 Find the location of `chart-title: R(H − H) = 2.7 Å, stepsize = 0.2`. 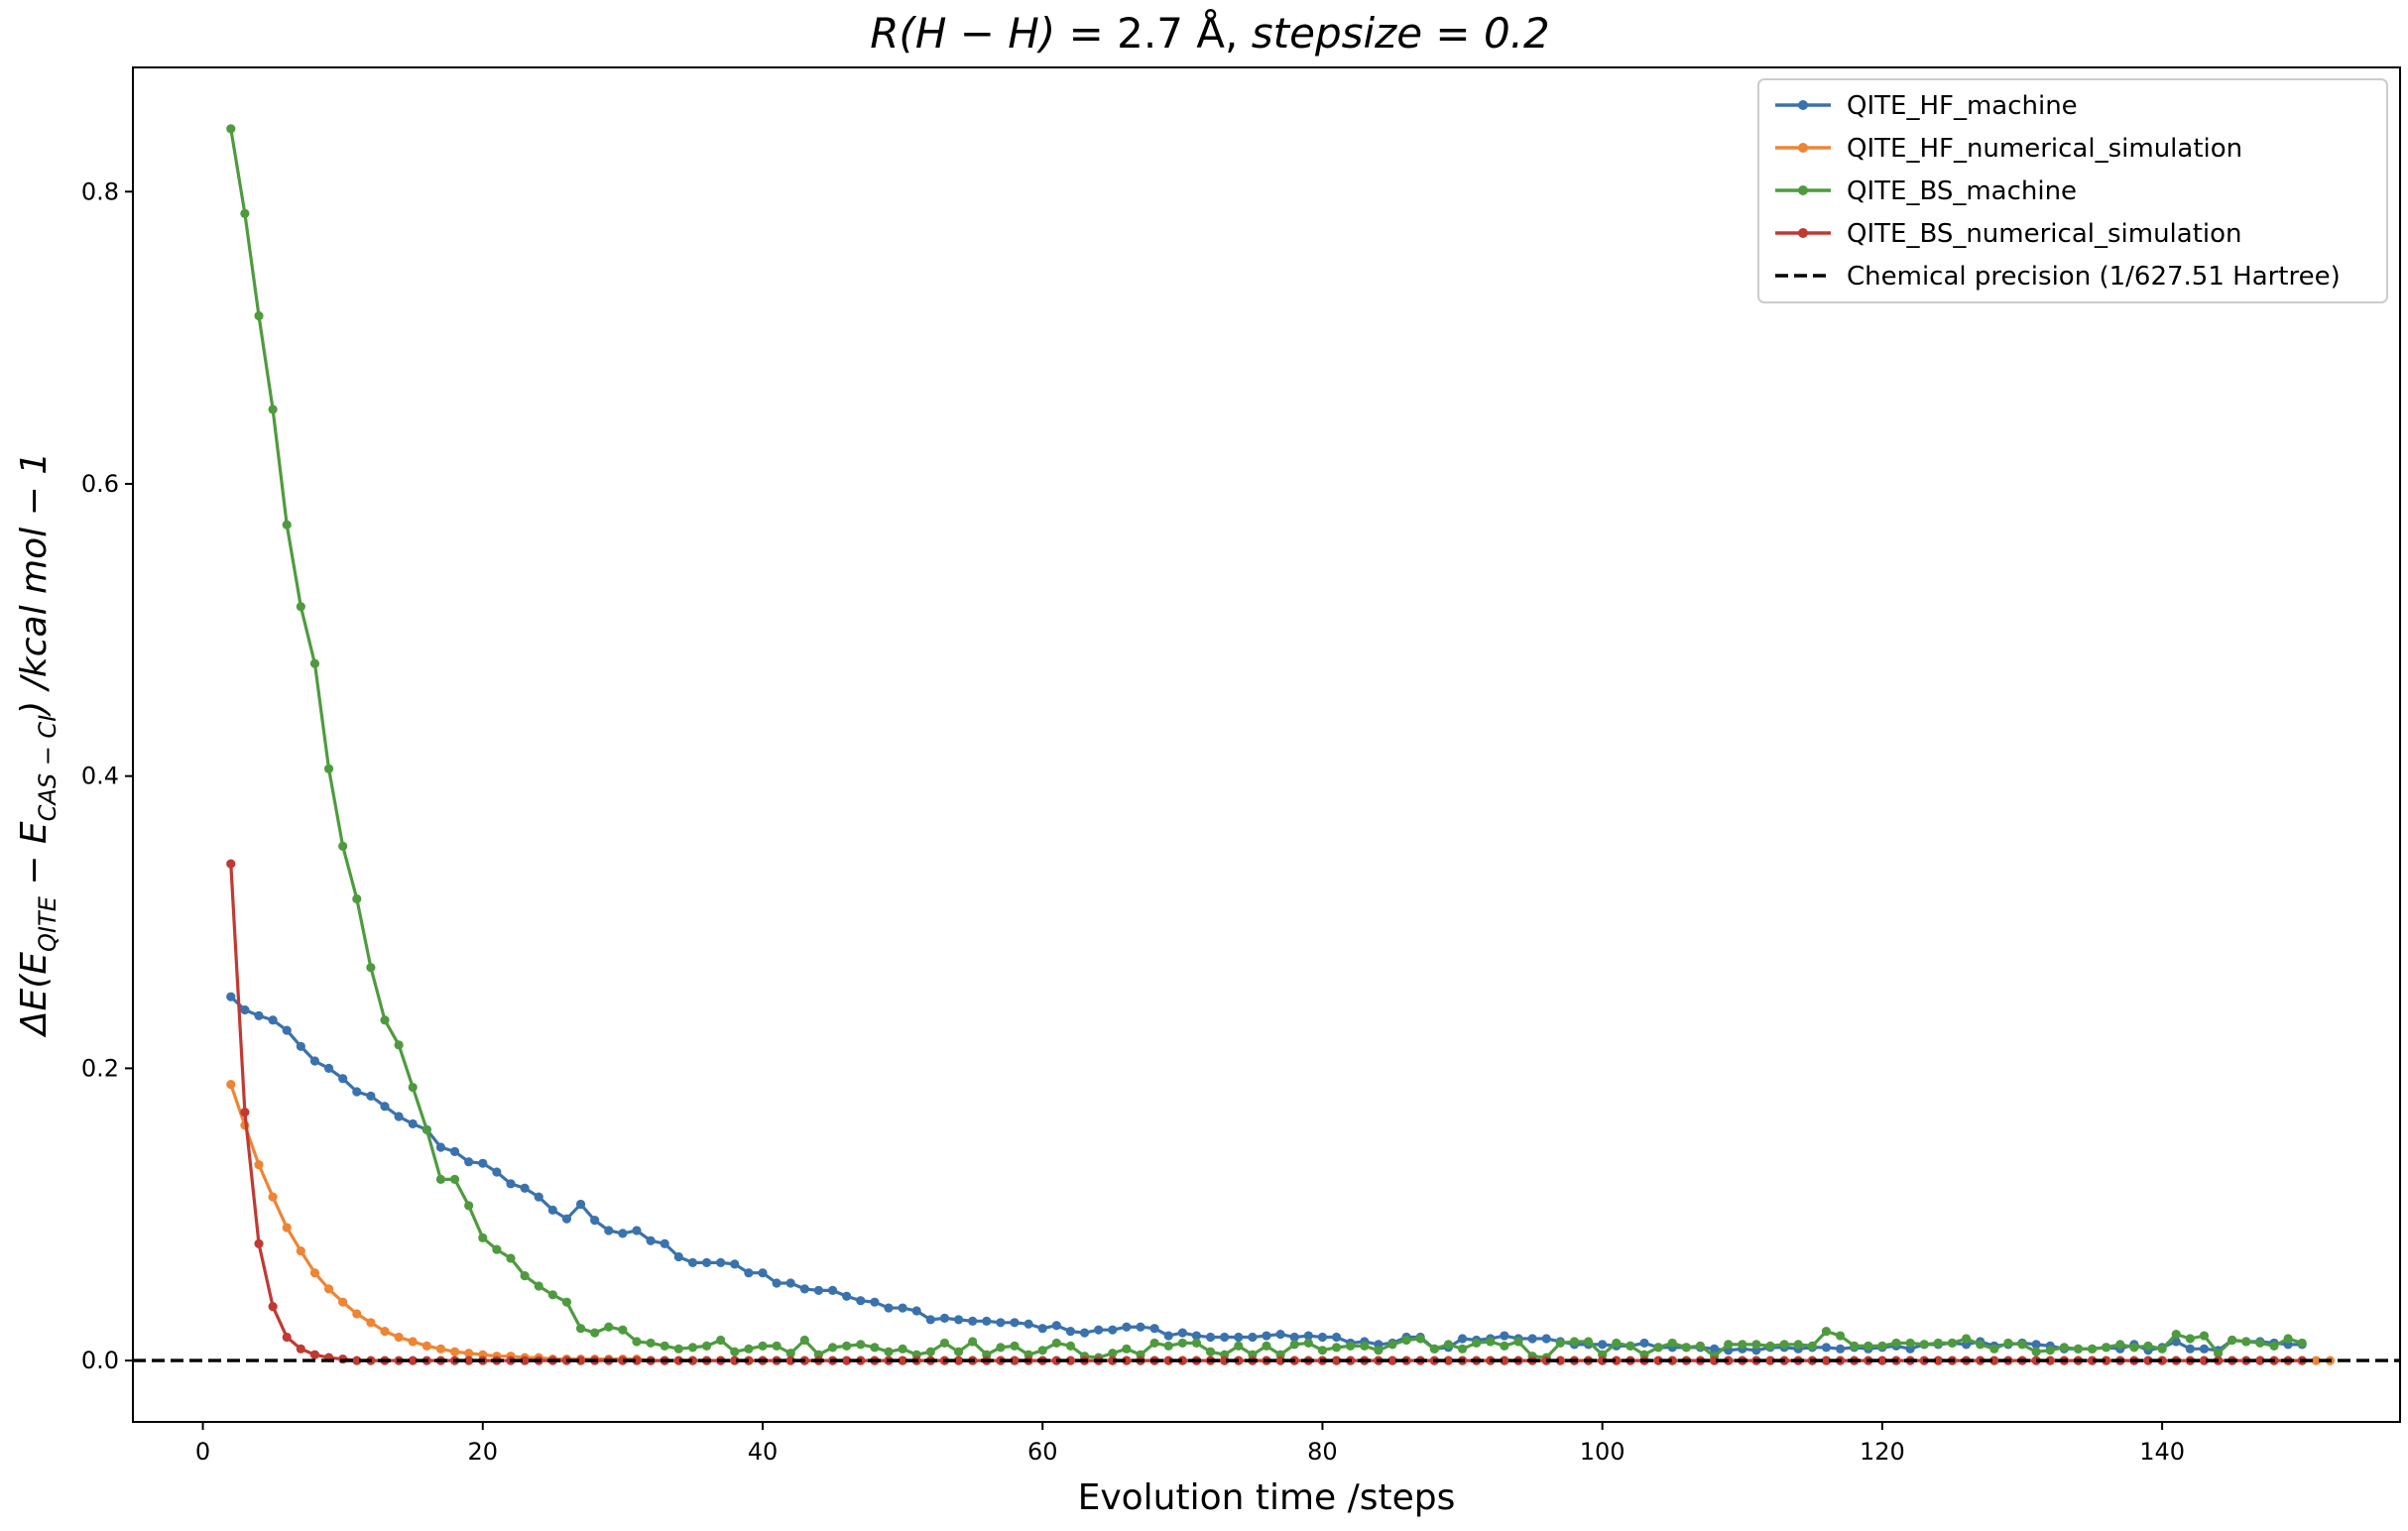

chart-title: R(H − H) = 2.7 Å, stepsize = 0.2 is located at coordinates (1210, 33).